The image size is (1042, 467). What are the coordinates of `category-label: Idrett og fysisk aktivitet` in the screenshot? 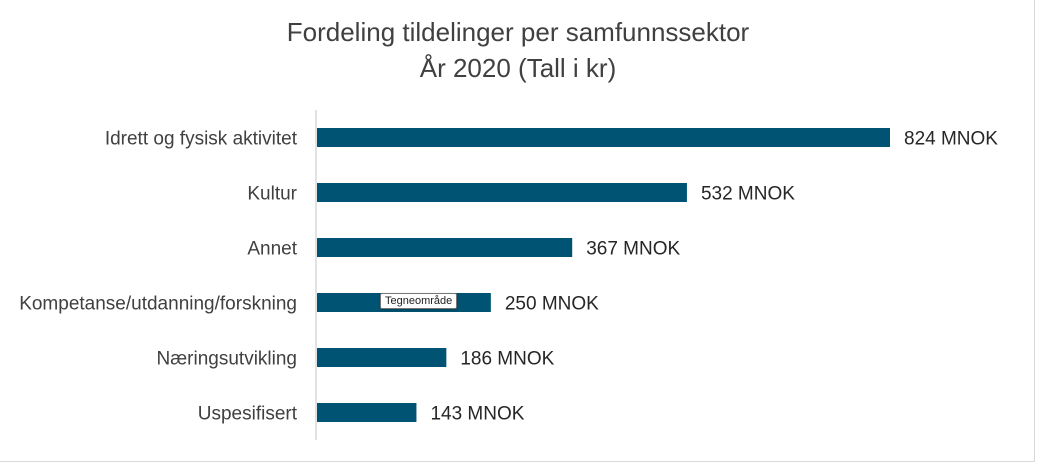 It's located at (201, 139).